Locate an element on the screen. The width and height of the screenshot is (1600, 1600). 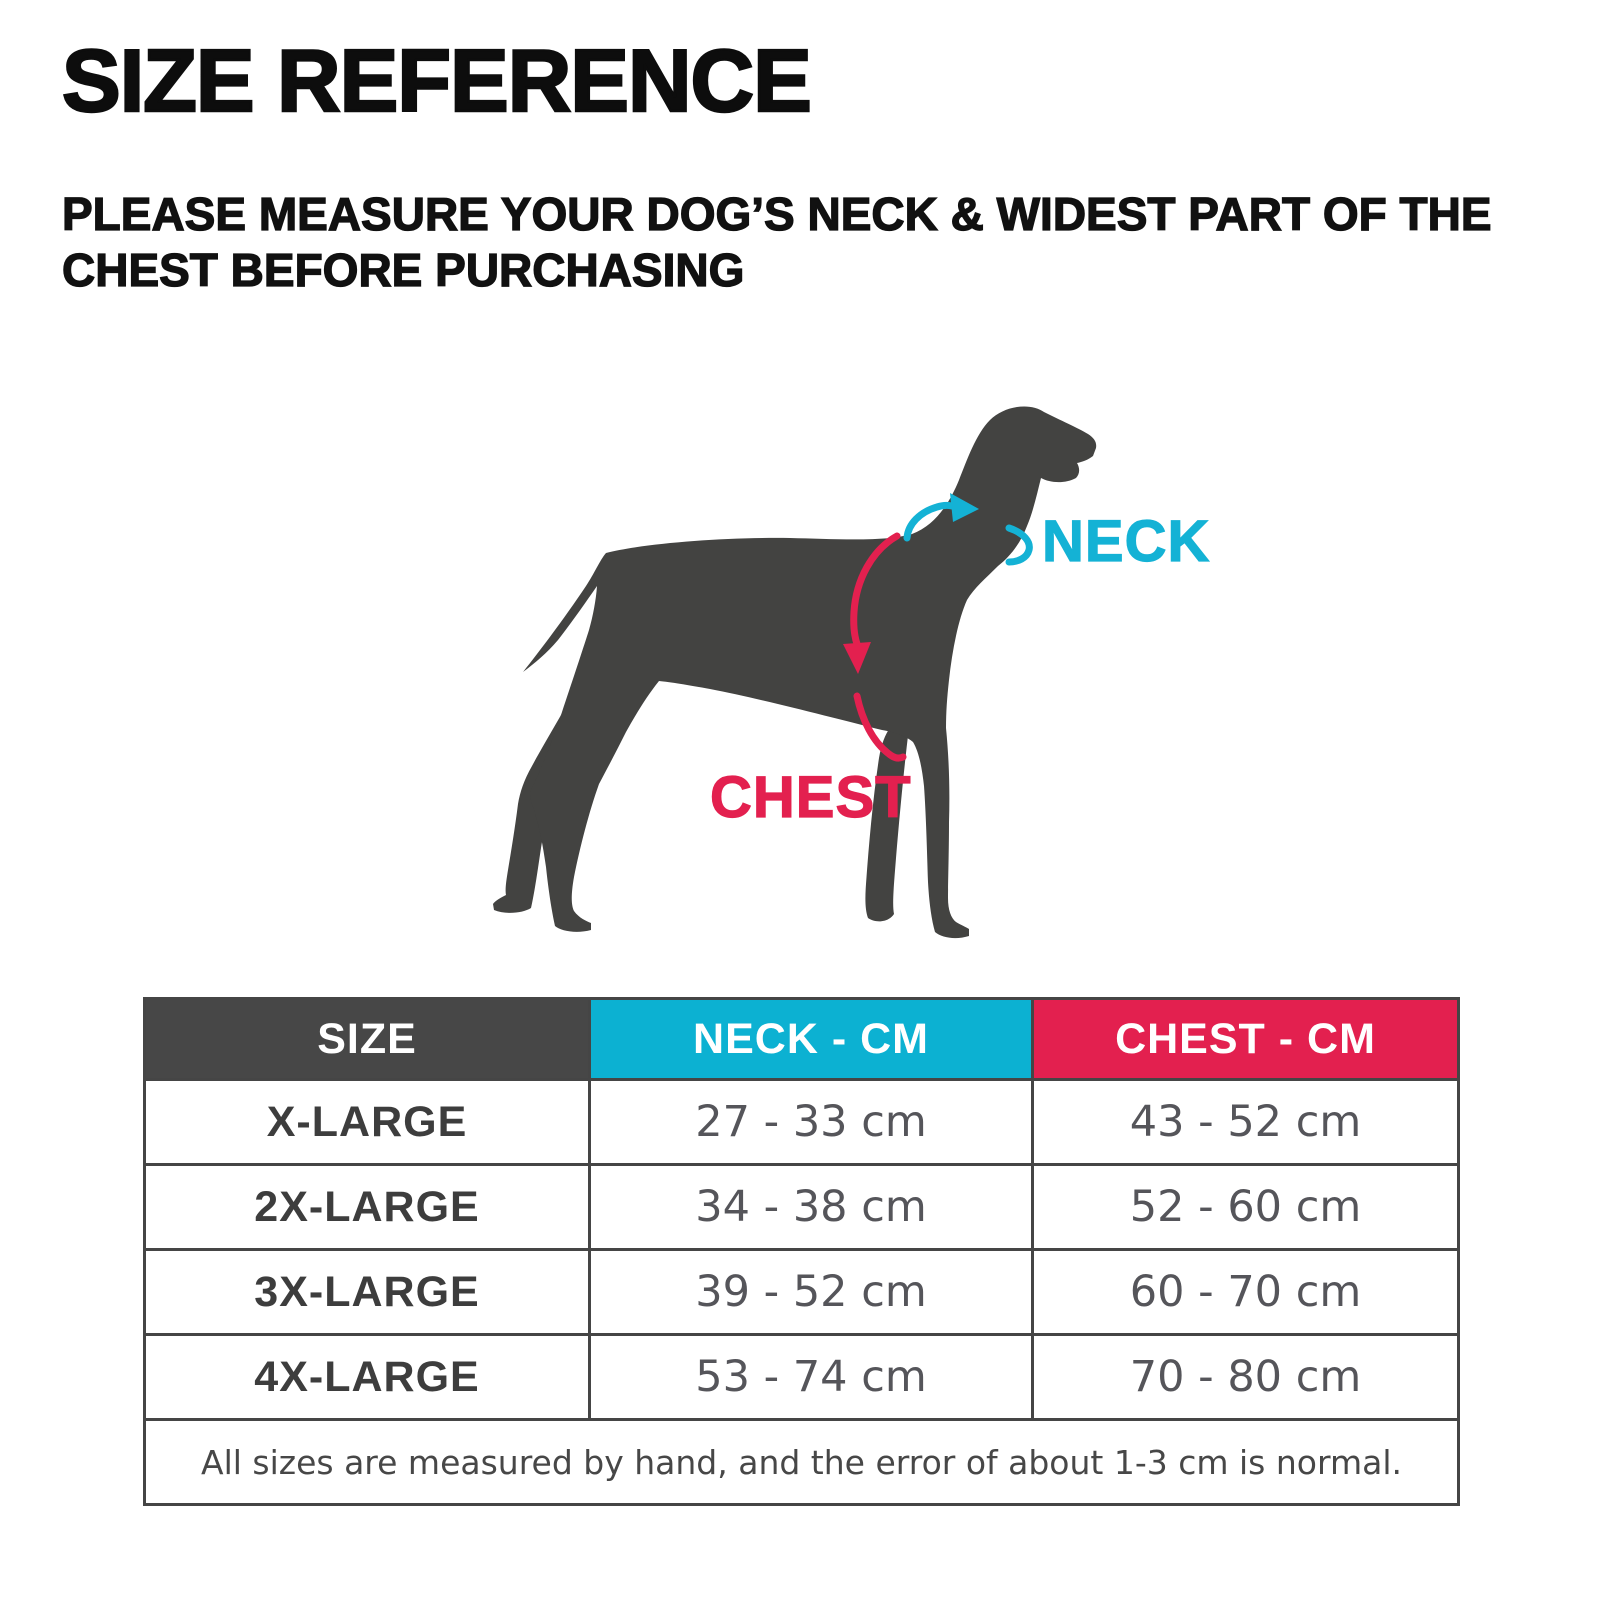
neck-arrowhead-icon is located at coordinates (964, 507).